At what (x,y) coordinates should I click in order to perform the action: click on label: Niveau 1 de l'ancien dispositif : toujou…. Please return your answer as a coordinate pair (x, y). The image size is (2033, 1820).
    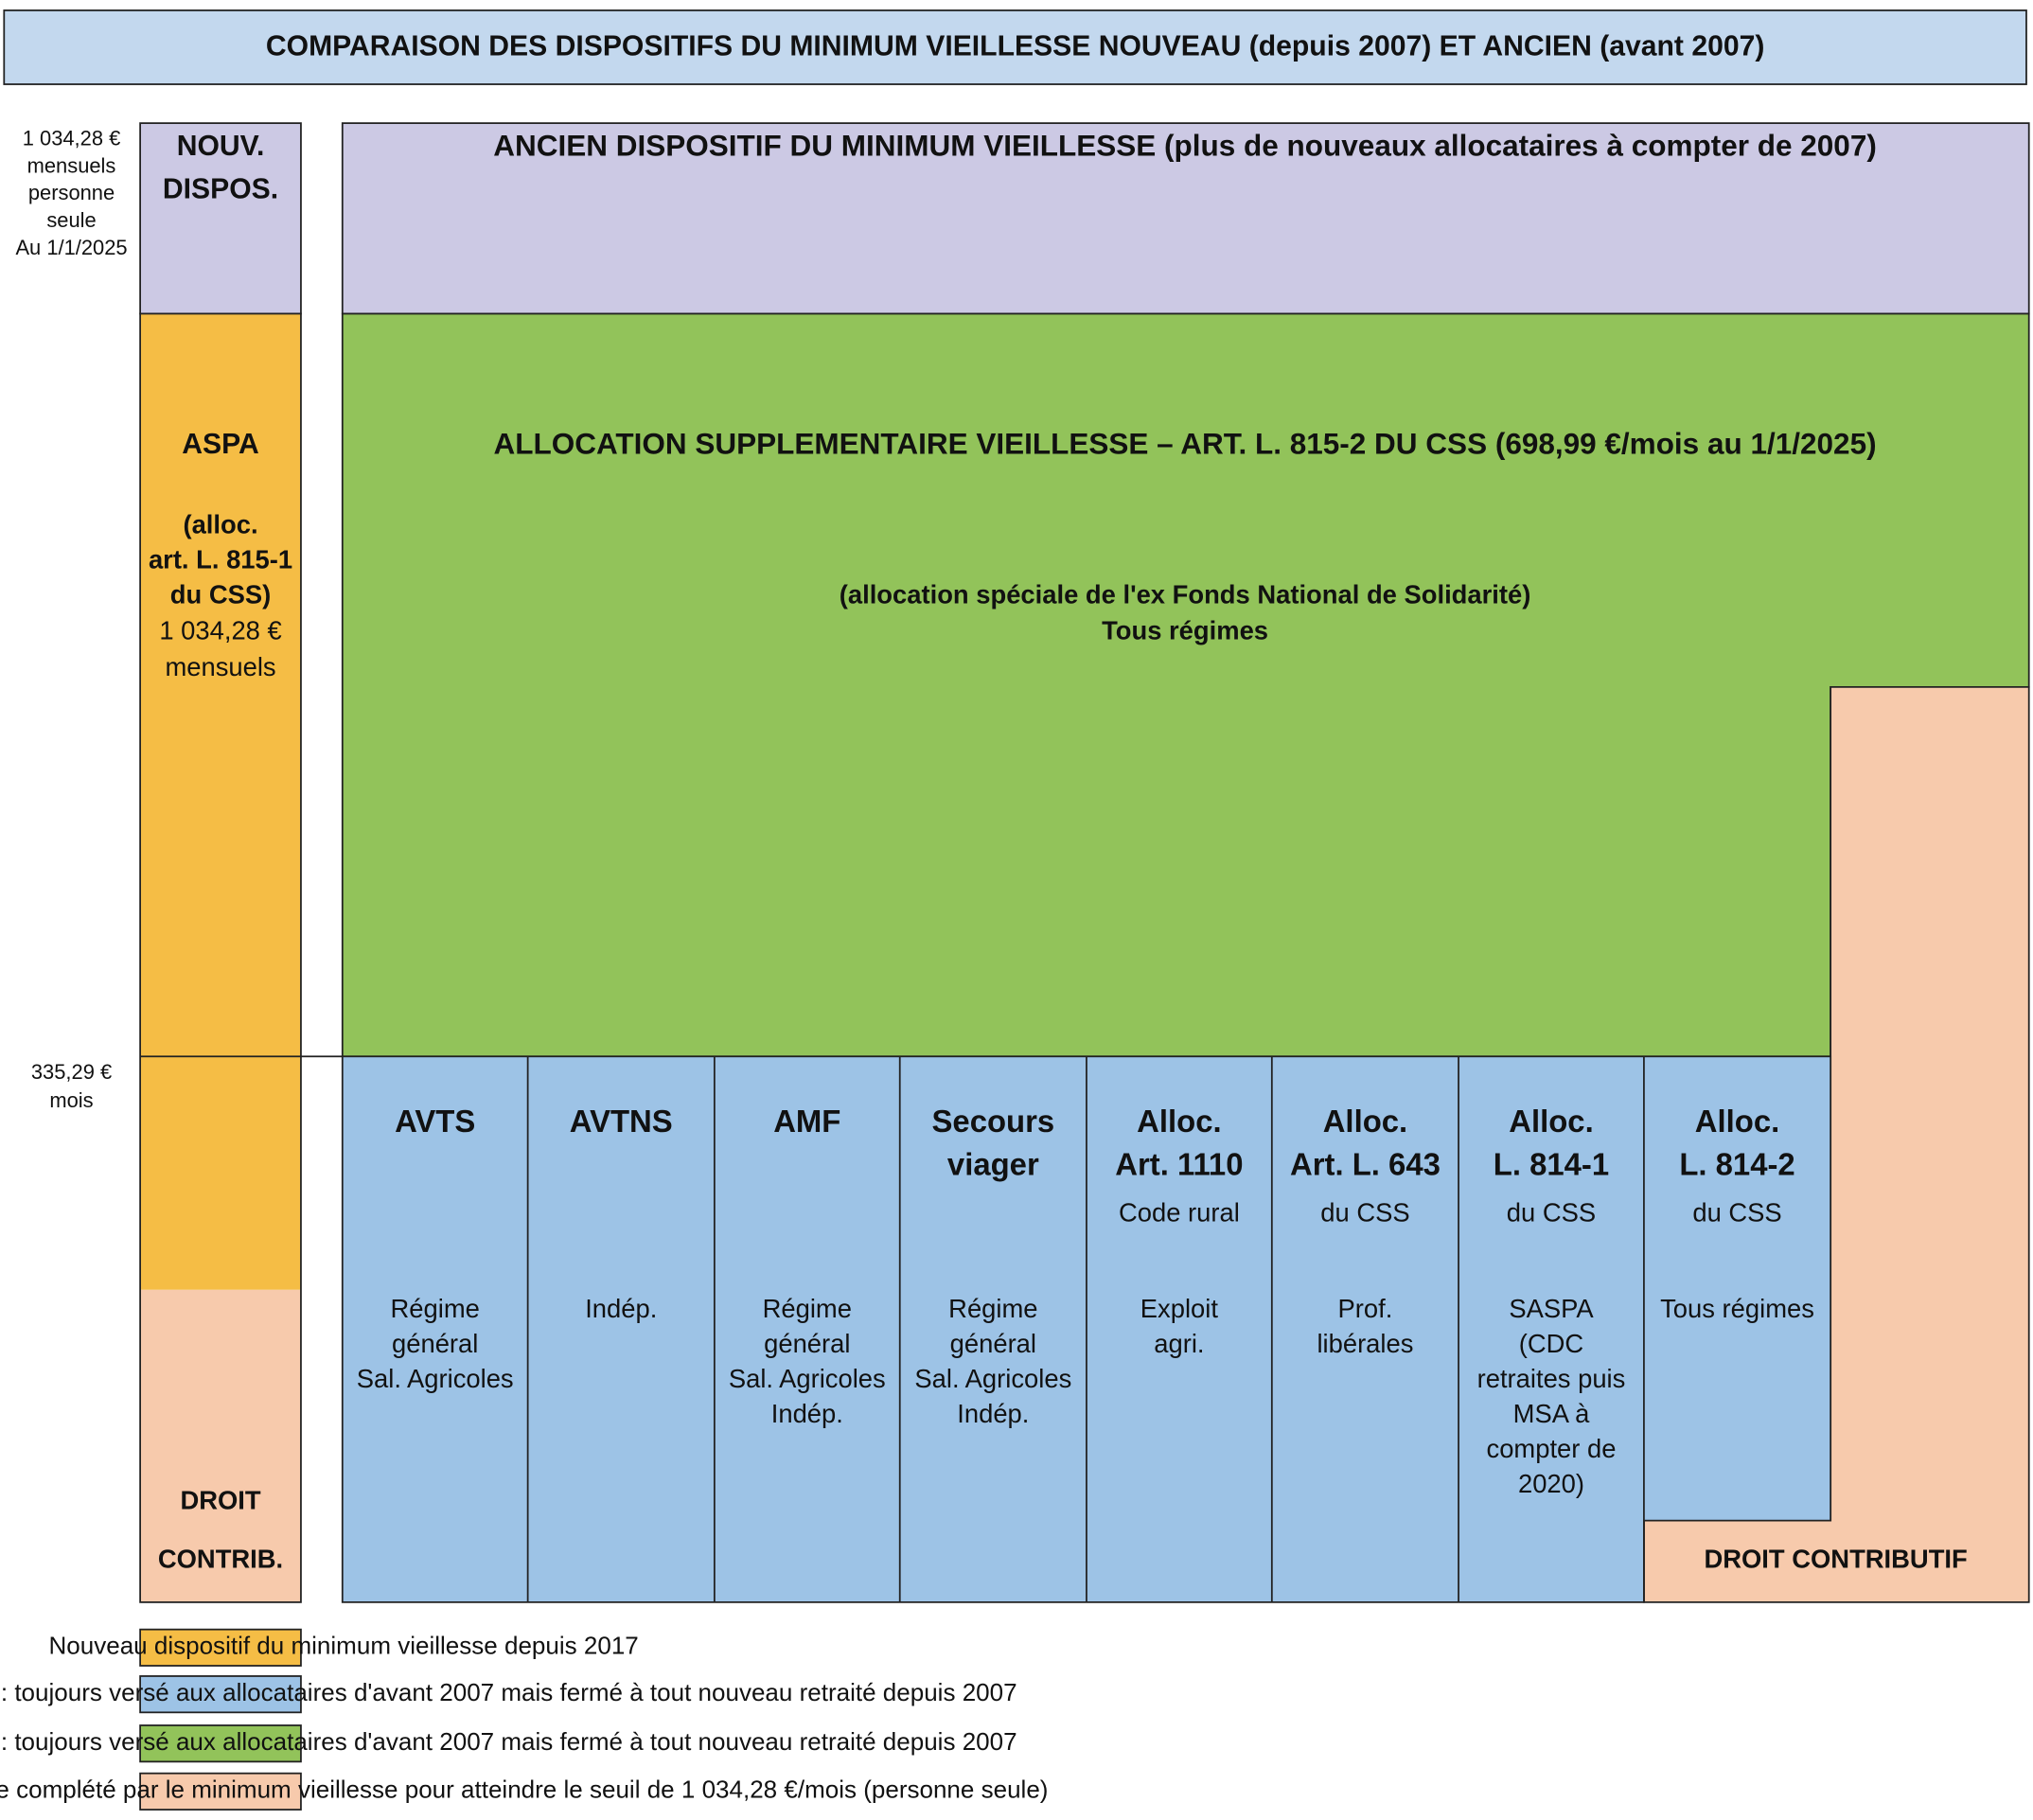
    Looking at the image, I should click on (509, 1692).